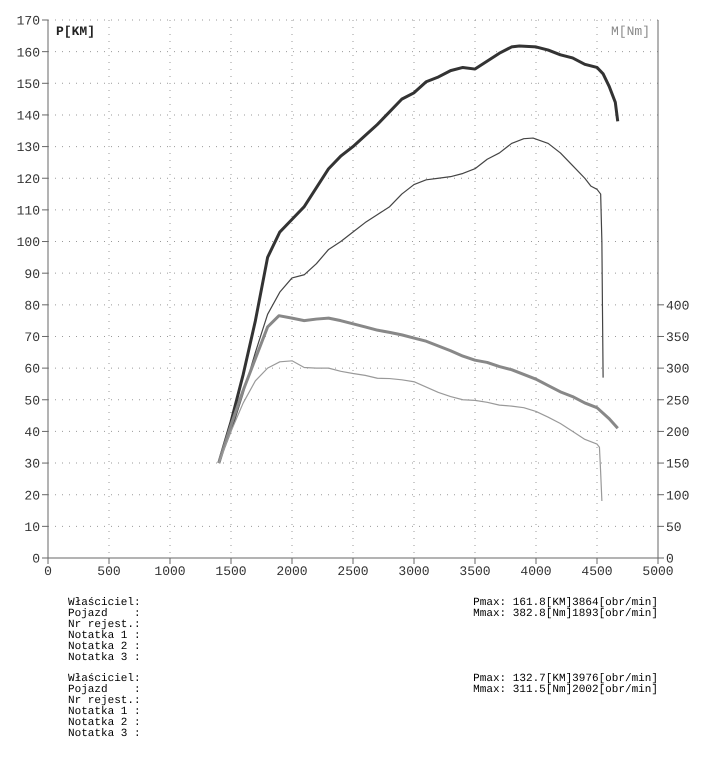 The image size is (712, 768). I want to click on y-tick-label: 50, so click(32, 400).